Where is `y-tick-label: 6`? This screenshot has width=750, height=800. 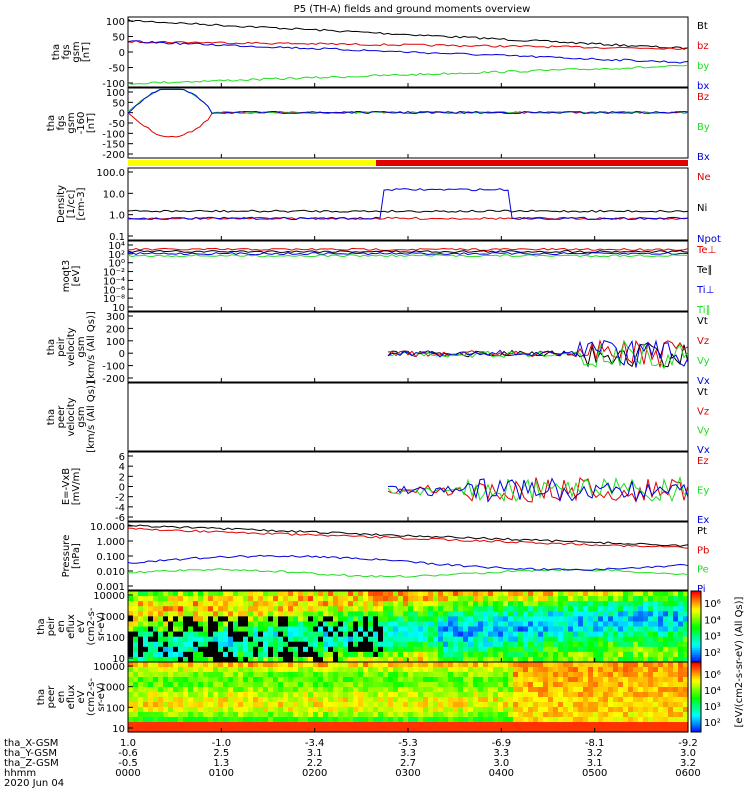
y-tick-label: 6 is located at coordinates (122, 457).